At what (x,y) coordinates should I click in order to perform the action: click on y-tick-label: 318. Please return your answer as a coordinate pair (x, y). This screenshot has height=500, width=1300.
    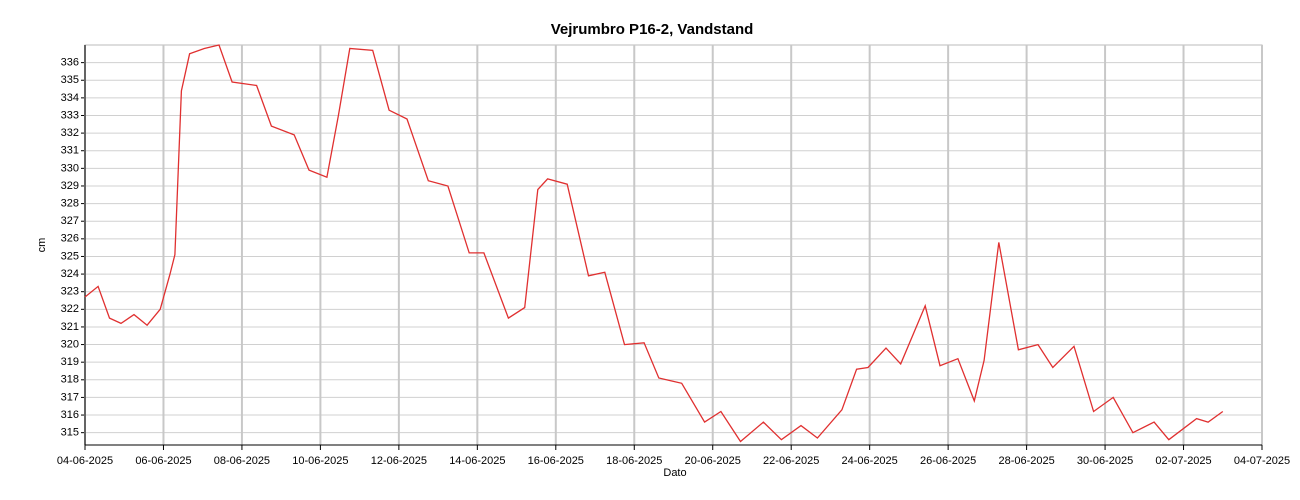
    Looking at the image, I should click on (70, 380).